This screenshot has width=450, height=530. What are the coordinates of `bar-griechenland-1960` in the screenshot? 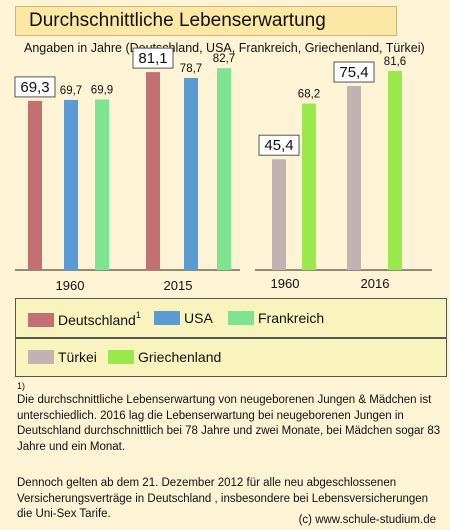 It's located at (309, 186).